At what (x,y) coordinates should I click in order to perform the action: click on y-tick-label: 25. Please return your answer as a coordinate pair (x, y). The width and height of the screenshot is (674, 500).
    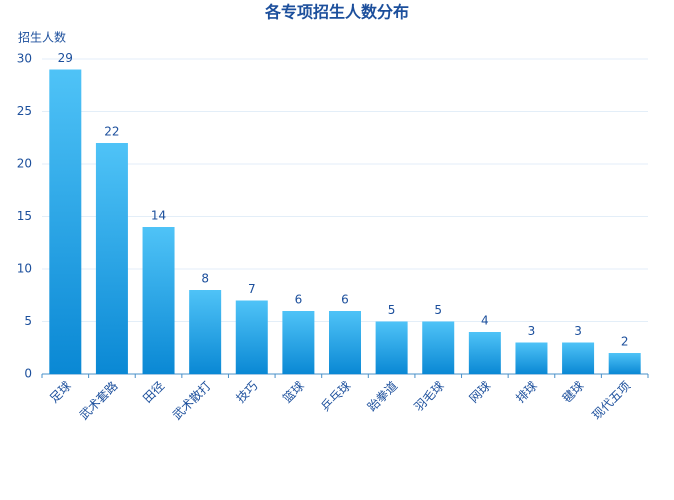
    Looking at the image, I should click on (24, 111).